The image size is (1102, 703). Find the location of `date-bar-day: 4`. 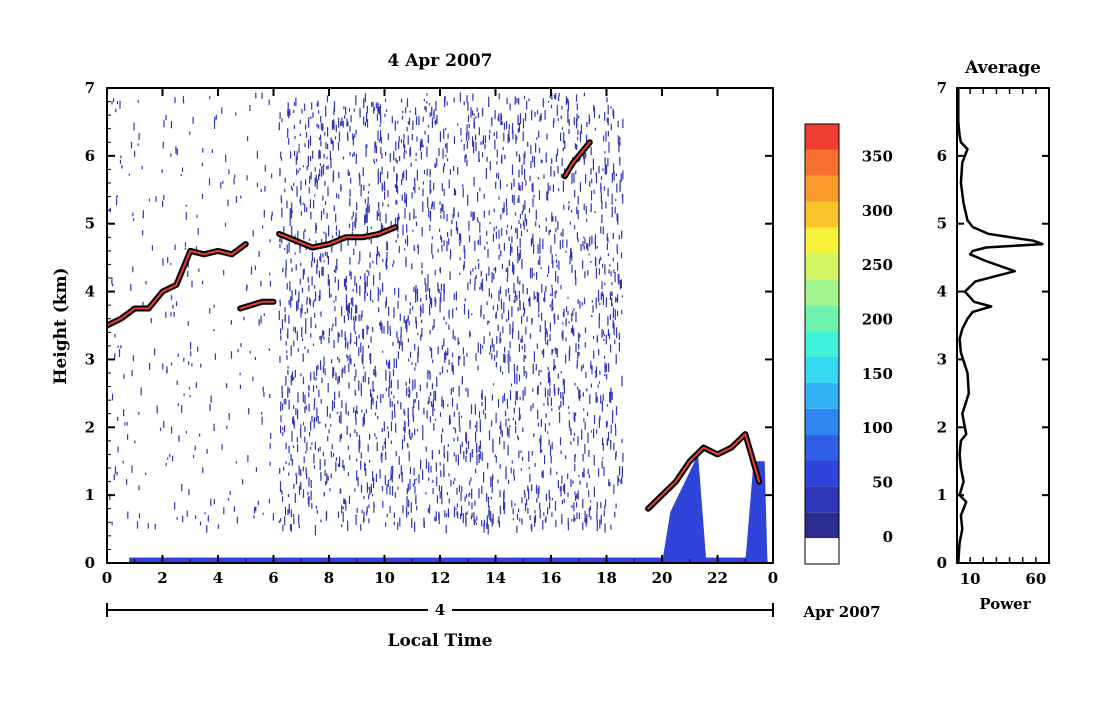

date-bar-day: 4 is located at coordinates (440, 610).